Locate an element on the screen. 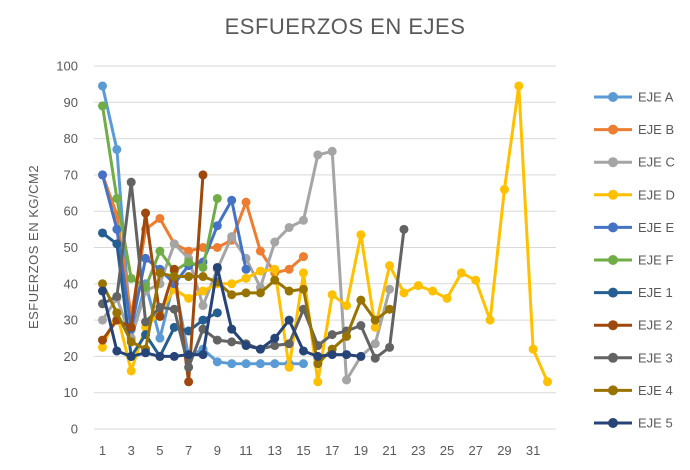 Image resolution: width=690 pixels, height=470 pixels. x-tick-17: 17 is located at coordinates (332, 450).